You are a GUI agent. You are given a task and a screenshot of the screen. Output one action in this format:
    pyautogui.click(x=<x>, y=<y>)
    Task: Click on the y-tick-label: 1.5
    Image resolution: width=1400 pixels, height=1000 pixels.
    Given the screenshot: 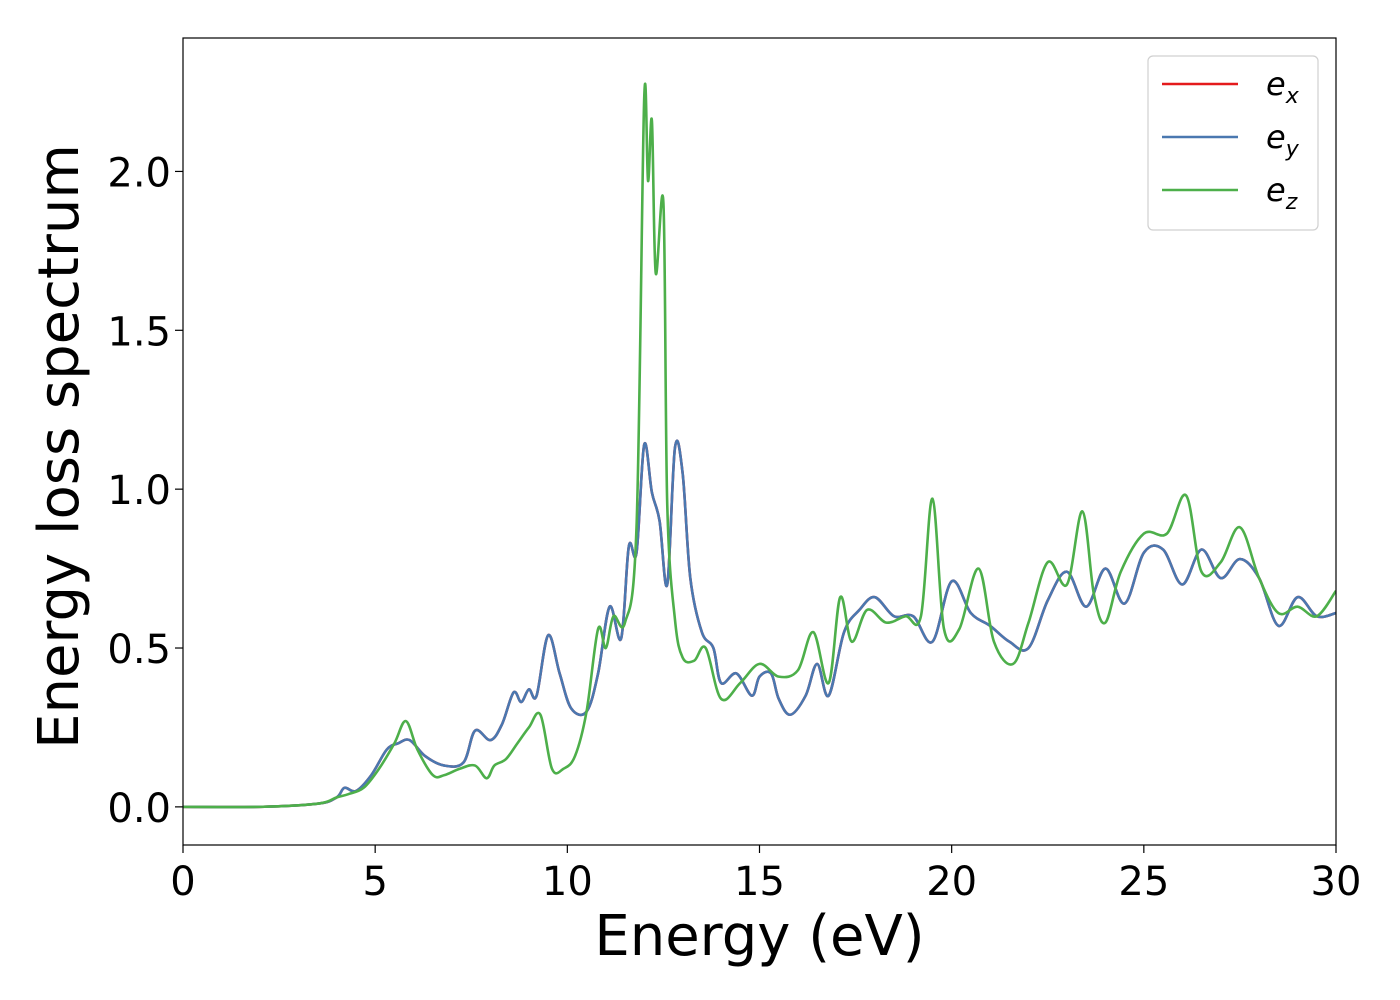 What is the action you would take?
    pyautogui.click(x=139, y=332)
    